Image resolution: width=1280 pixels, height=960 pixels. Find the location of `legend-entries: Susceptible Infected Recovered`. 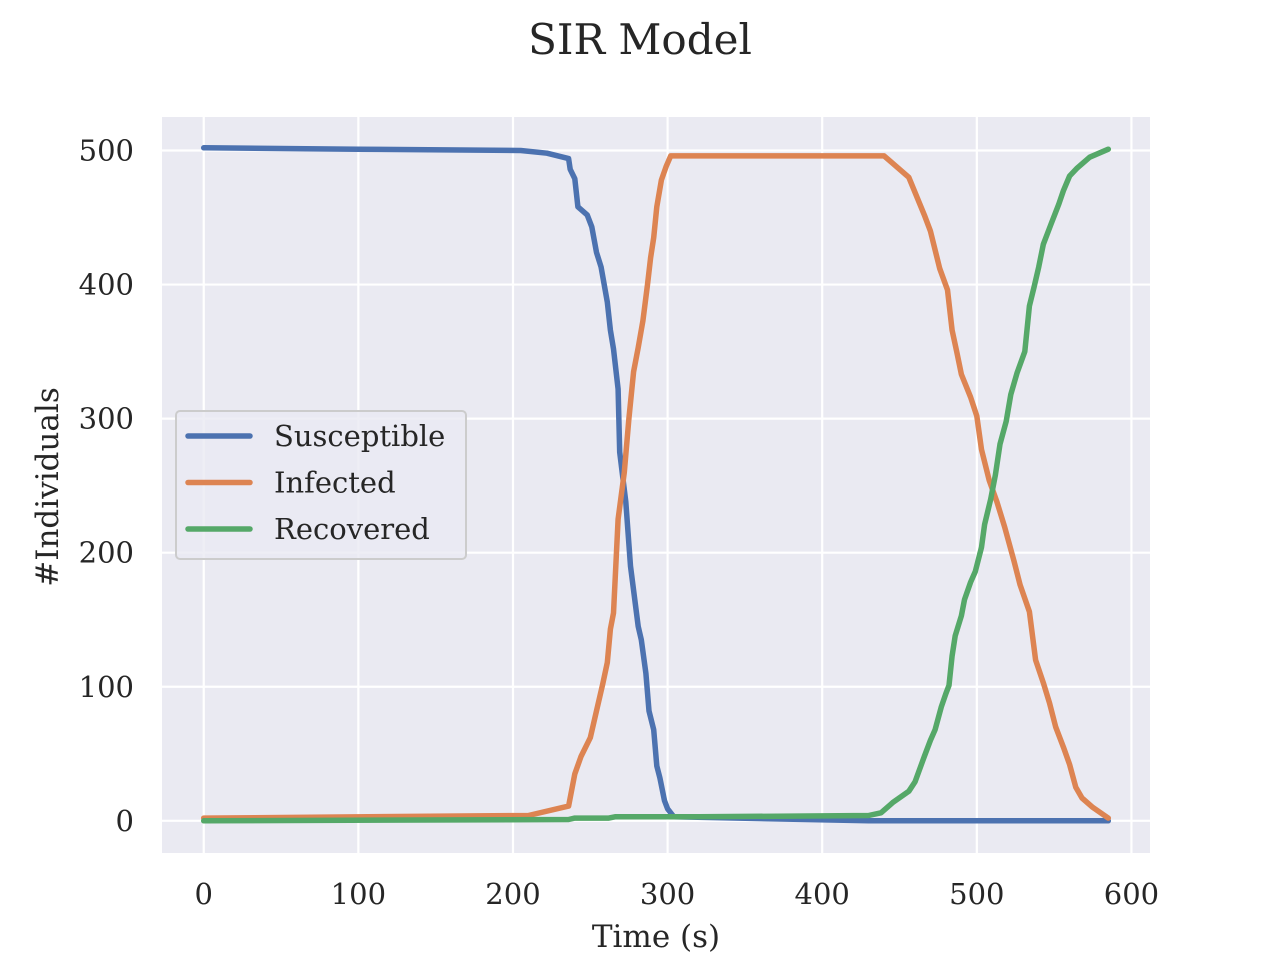

legend-entries: Susceptible Infected Recovered is located at coordinates (315, 482).